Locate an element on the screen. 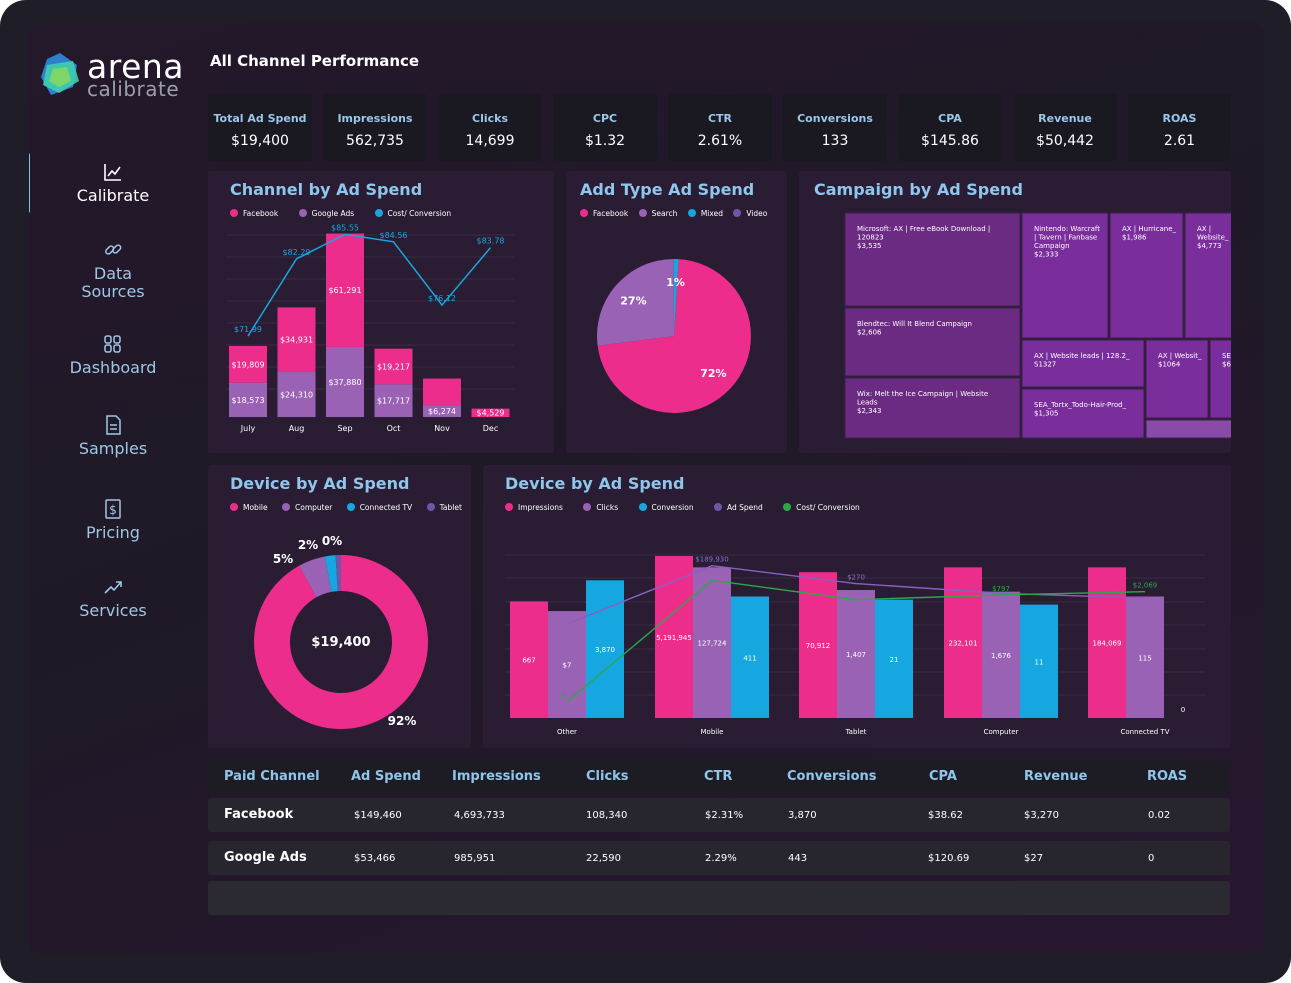 The height and width of the screenshot is (983, 1291). table-cell: 108,340 is located at coordinates (607, 815).